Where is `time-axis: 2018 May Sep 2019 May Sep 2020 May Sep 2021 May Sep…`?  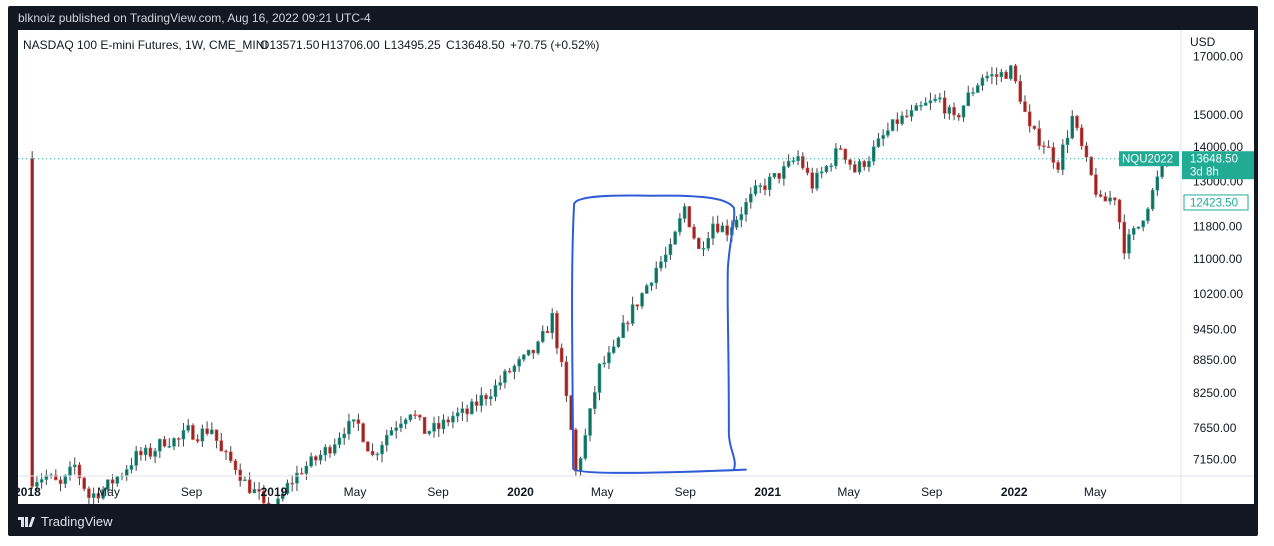 time-axis: 2018 May Sep 2019 May Sep 2020 May Sep 2021 May Sep… is located at coordinates (560, 492).